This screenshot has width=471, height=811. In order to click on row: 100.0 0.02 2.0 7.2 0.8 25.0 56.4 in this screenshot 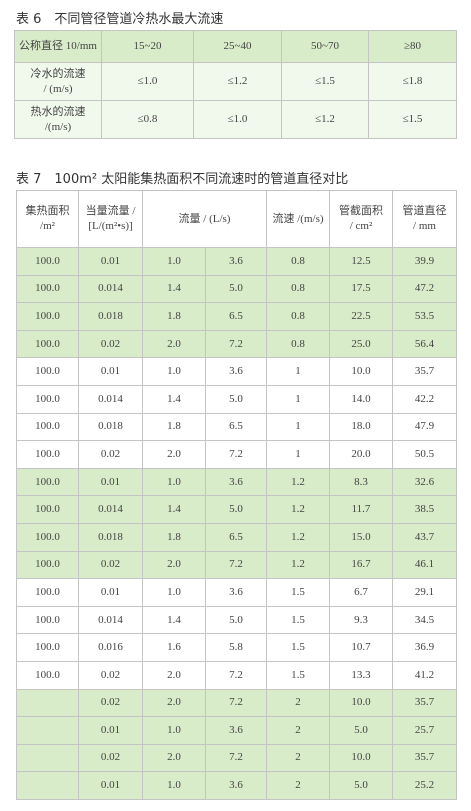, I will do `click(237, 344)`.